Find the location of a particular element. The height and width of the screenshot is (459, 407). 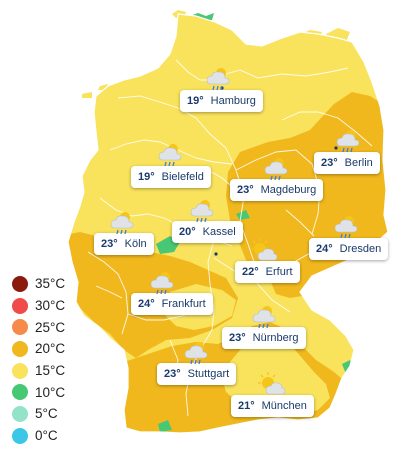

city-label-erfurt: 22° Erfurt is located at coordinates (267, 272).